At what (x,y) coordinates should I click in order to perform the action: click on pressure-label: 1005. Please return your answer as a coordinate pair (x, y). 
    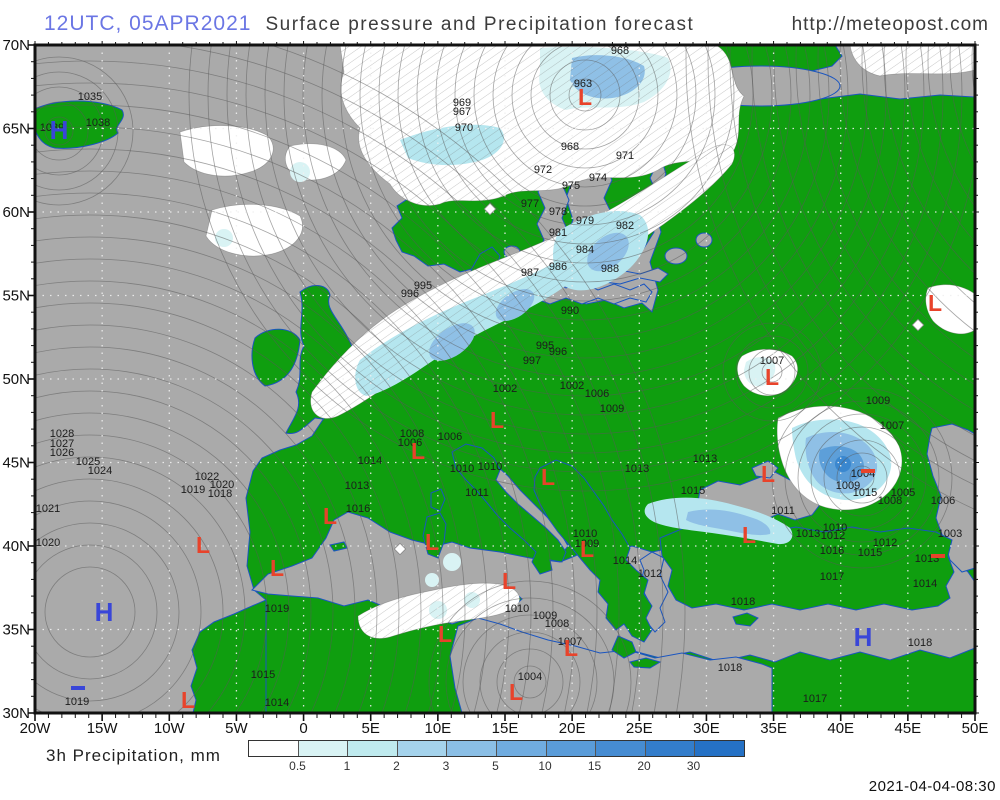
    Looking at the image, I should click on (903, 493).